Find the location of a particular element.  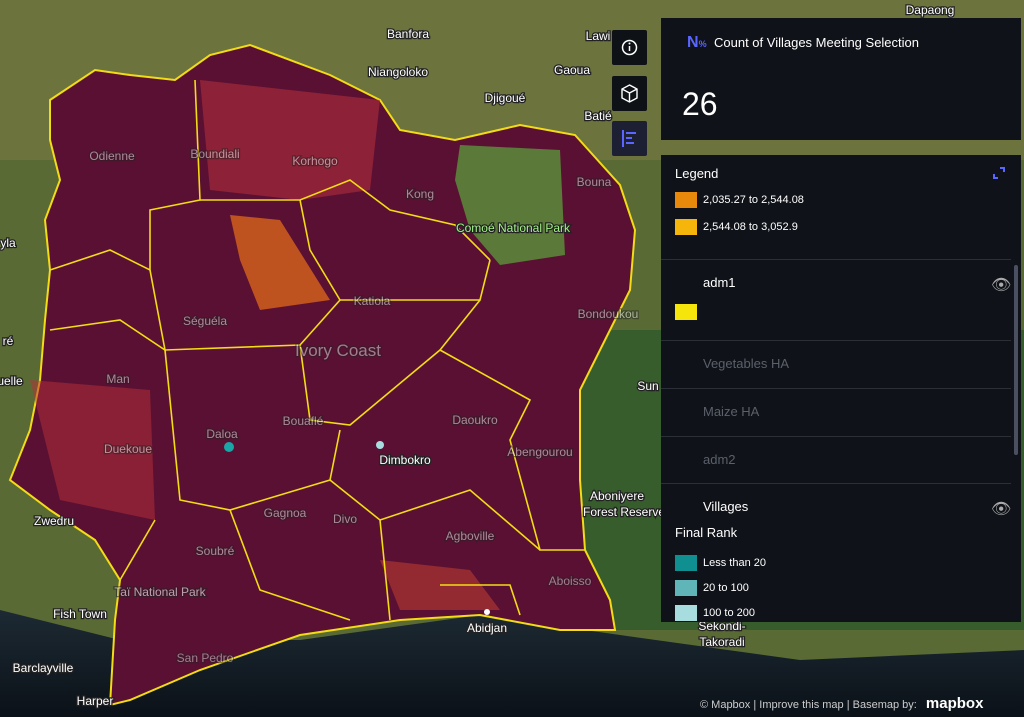

attribution-basemap: Basemap by: is located at coordinates (884, 705).